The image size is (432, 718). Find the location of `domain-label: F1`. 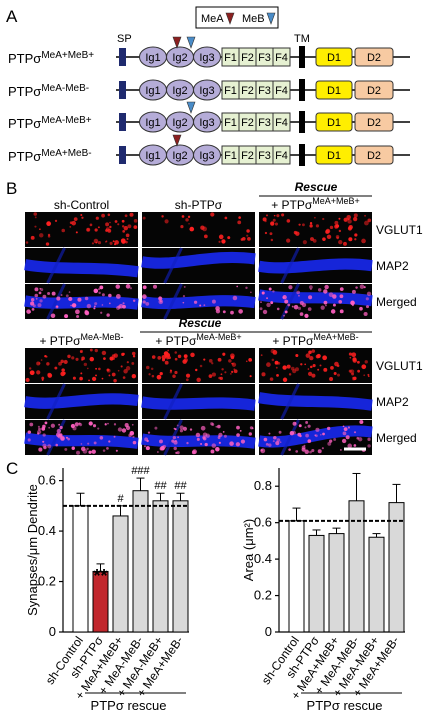

domain-label: F1 is located at coordinates (230, 58).